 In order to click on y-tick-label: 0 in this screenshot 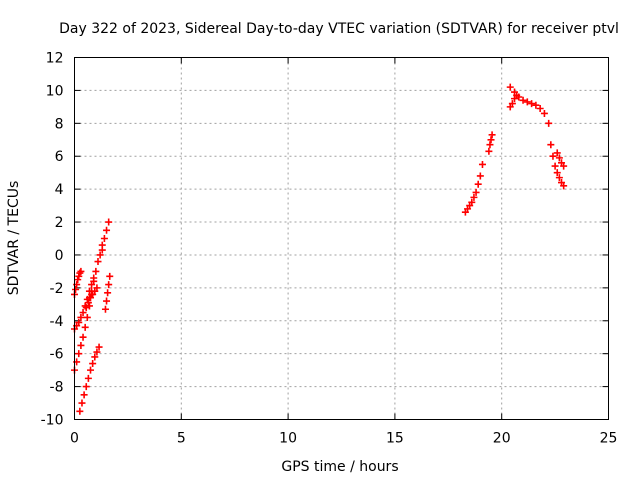, I will do `click(59, 256)`.